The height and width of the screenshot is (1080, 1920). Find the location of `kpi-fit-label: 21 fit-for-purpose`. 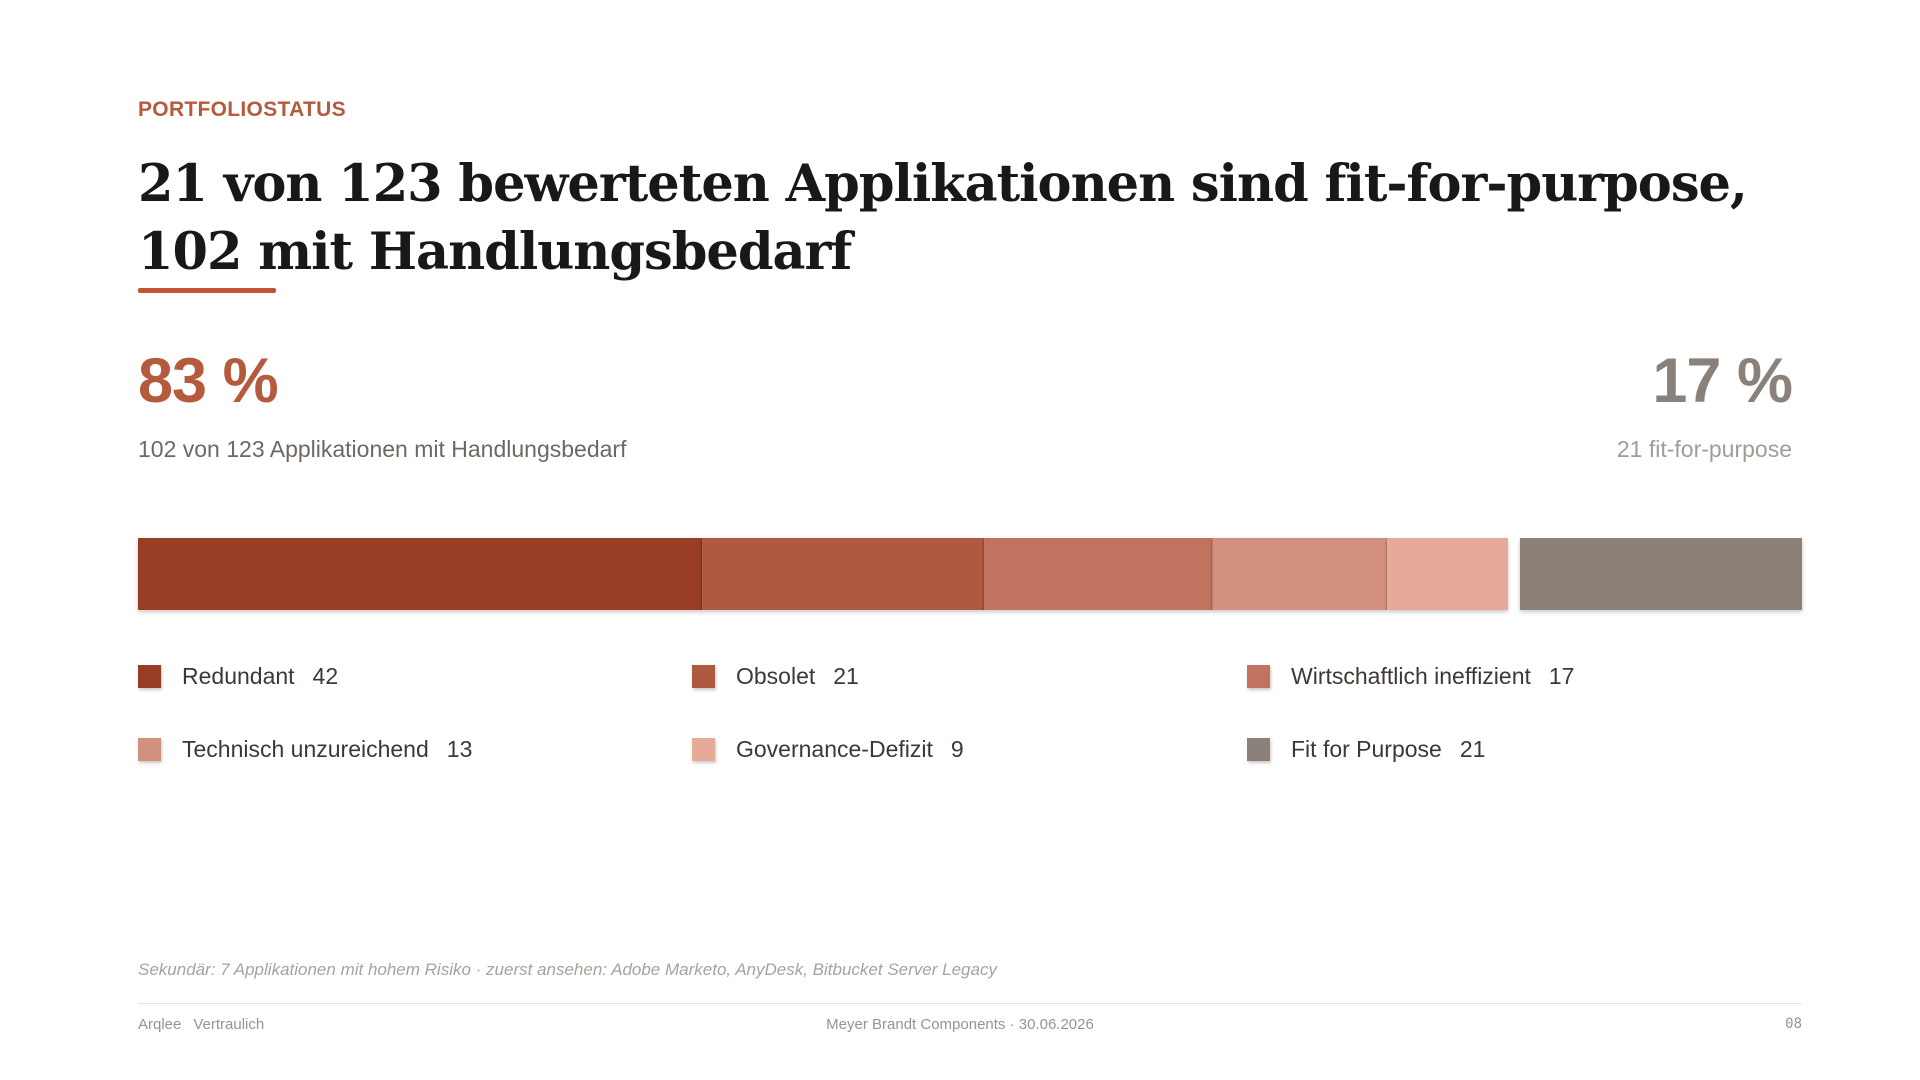

kpi-fit-label: 21 fit-for-purpose is located at coordinates (1704, 449).